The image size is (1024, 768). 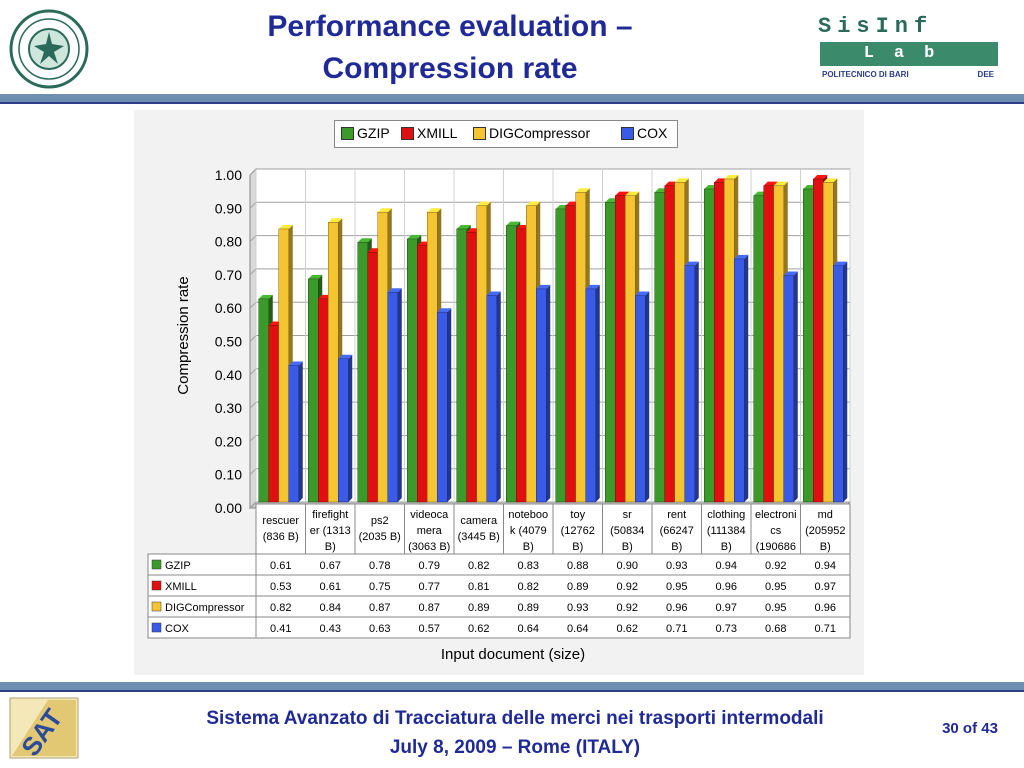 I want to click on data-value-label: 0.84, so click(x=330, y=608).